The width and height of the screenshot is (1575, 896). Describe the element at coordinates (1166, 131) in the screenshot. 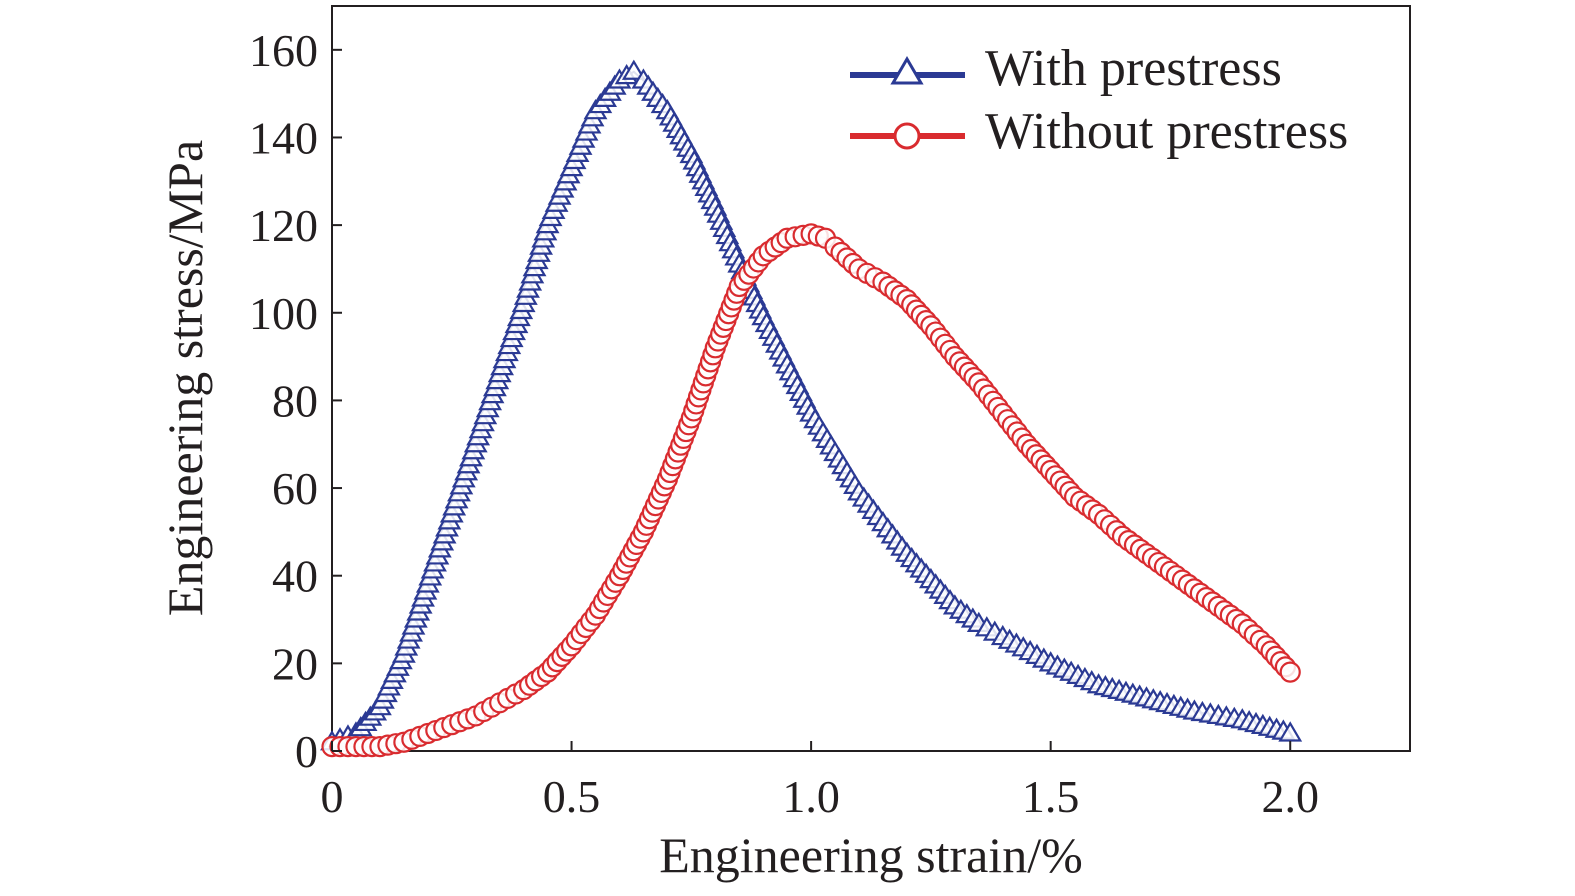

I see `legend-label-without-prestress: Without prestress` at that location.